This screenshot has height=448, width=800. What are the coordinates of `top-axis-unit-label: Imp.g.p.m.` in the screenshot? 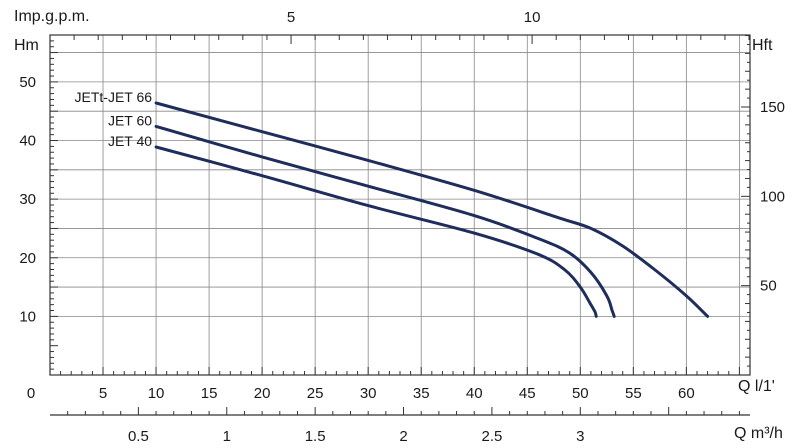 It's located at (52, 16).